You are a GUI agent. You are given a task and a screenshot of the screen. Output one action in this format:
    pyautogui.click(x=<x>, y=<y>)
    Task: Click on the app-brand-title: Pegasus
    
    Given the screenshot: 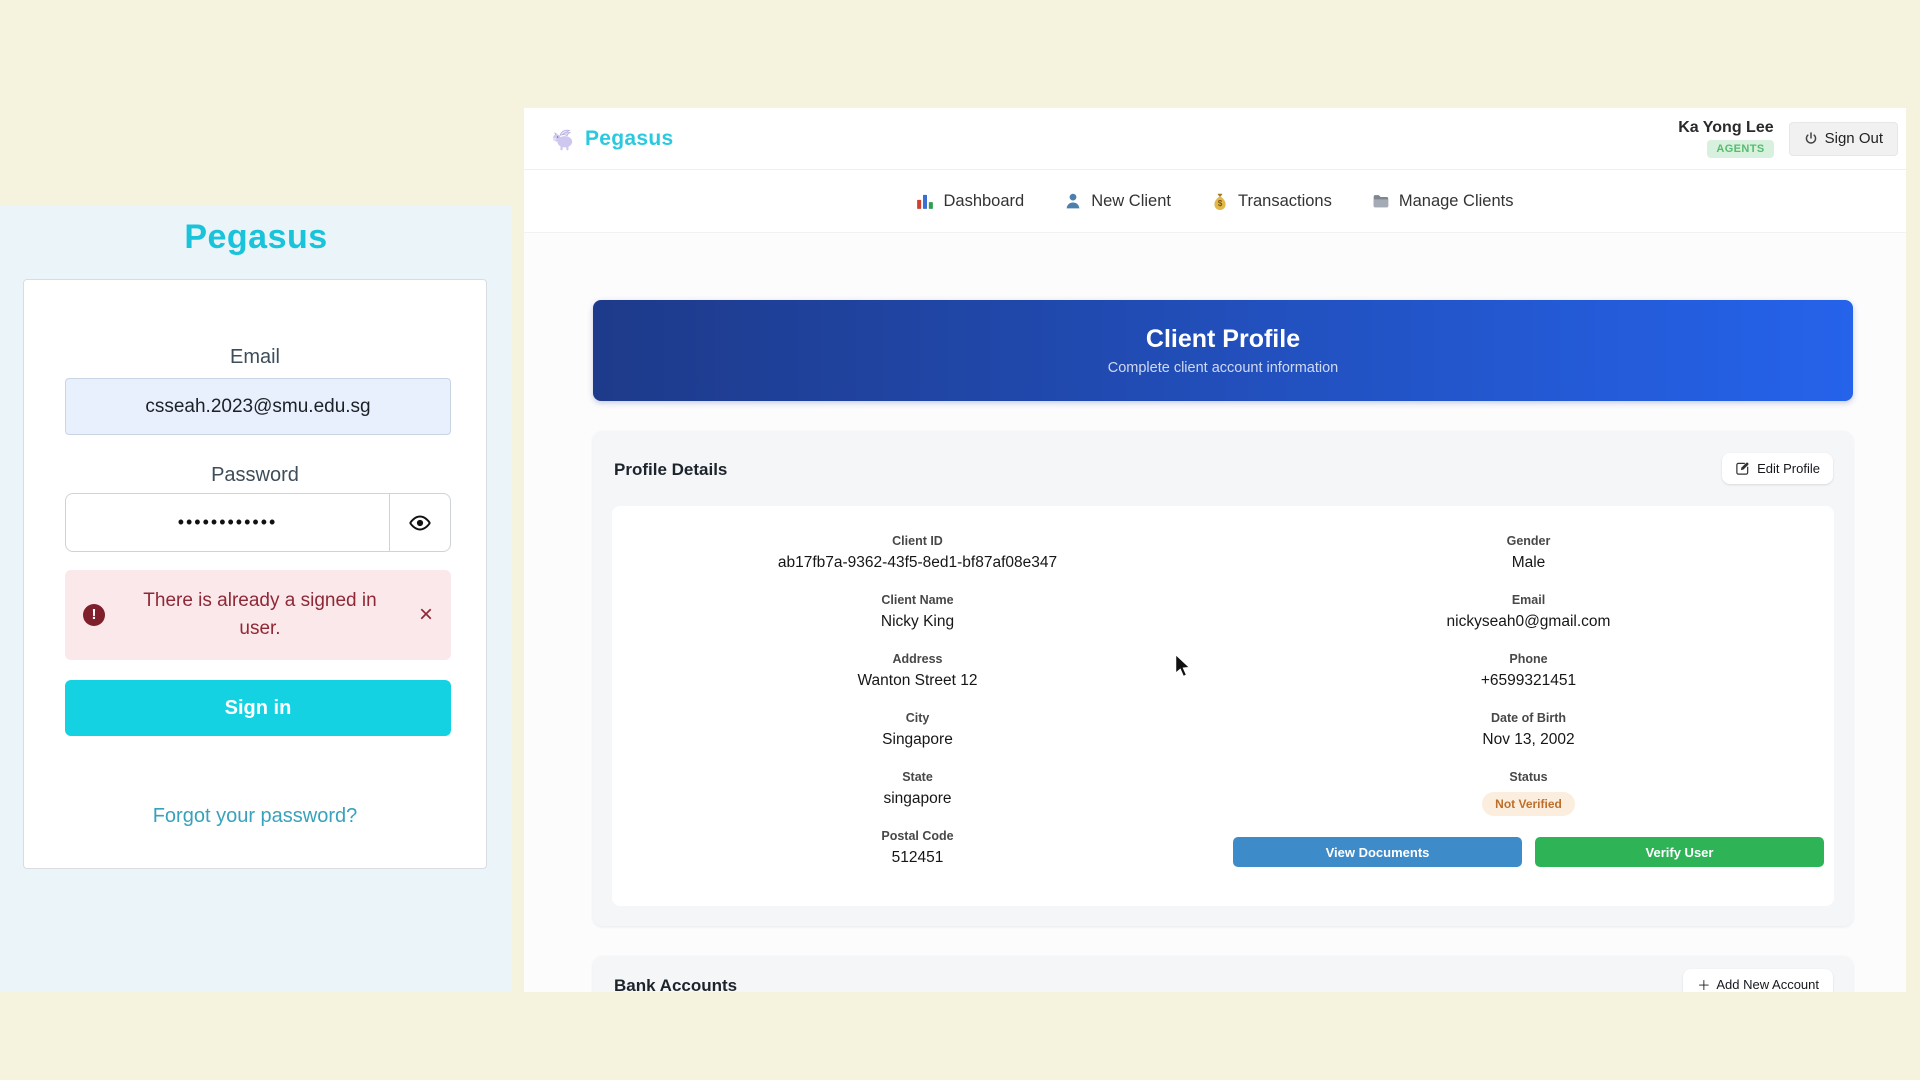 What is the action you would take?
    pyautogui.click(x=629, y=138)
    